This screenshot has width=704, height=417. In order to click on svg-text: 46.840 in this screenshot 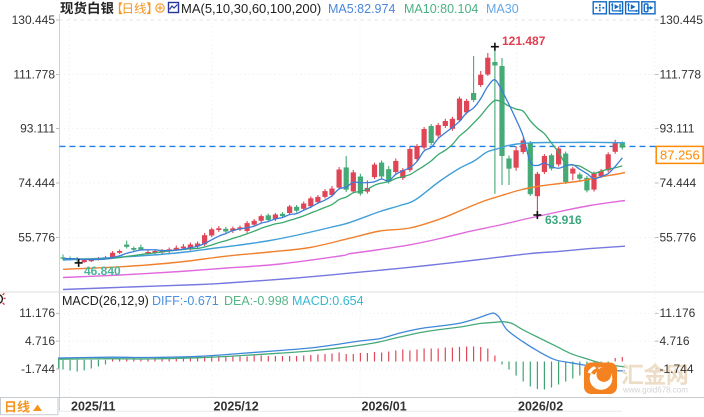, I will do `click(102, 271)`.